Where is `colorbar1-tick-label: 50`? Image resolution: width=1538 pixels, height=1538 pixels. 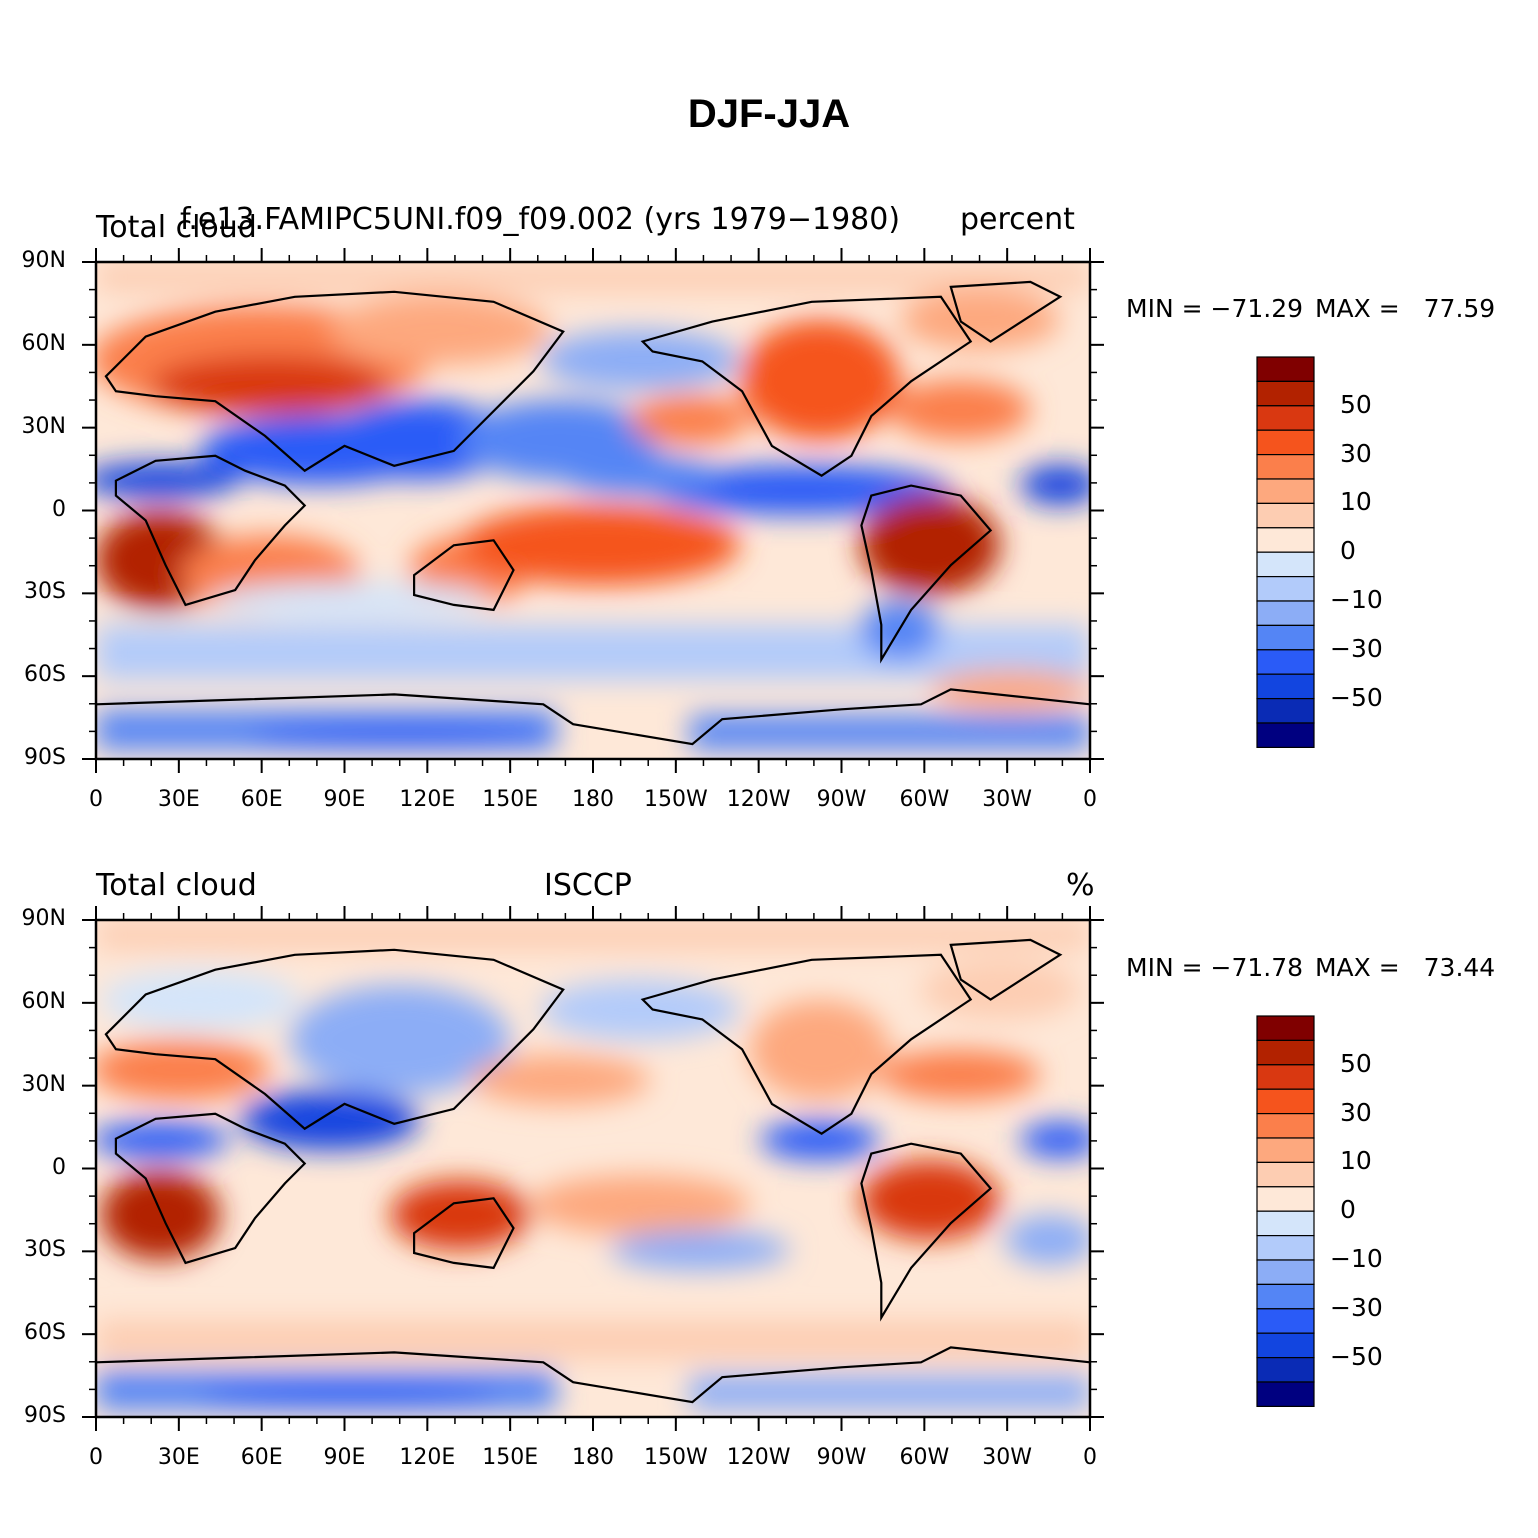
colorbar1-tick-label: 50 is located at coordinates (1356, 404).